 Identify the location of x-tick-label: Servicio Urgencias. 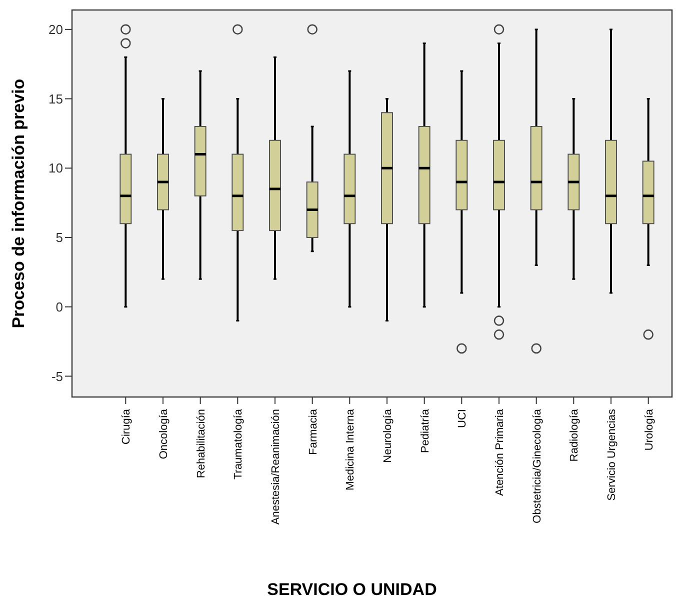
(612, 454).